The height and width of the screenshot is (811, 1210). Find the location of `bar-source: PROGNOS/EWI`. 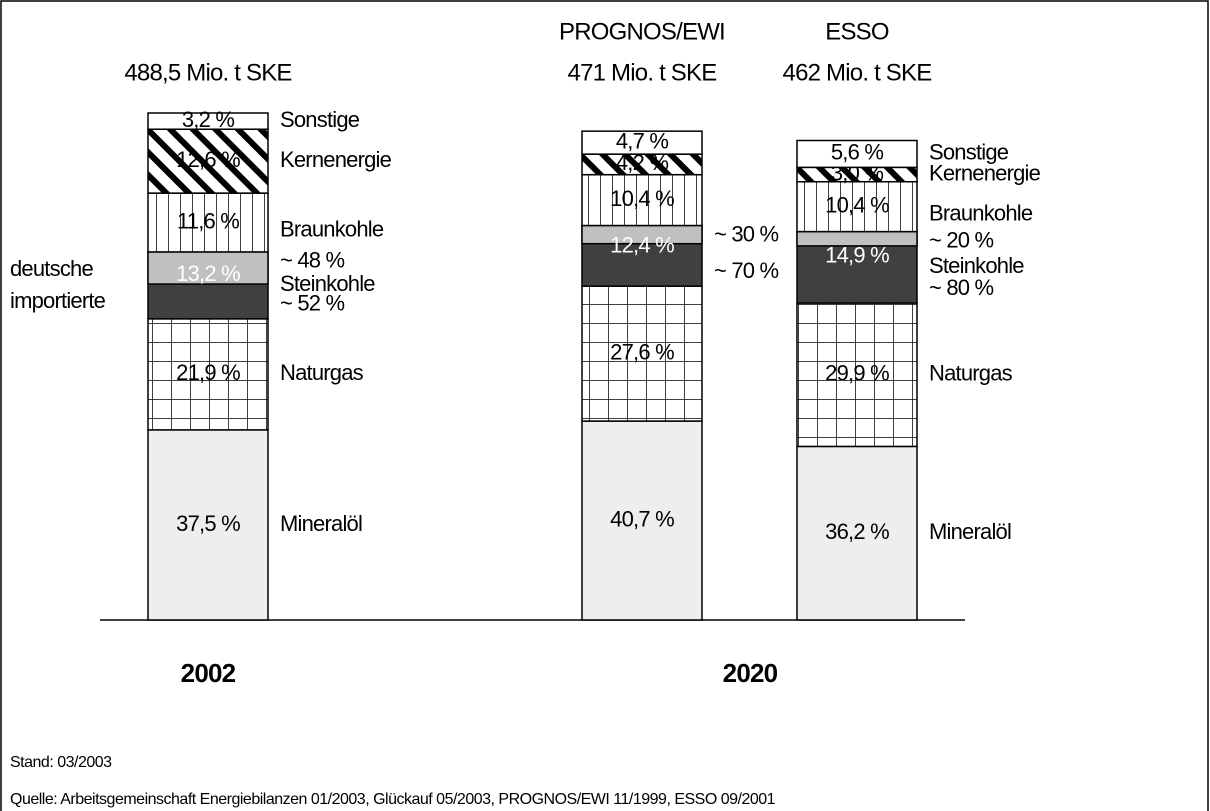

bar-source: PROGNOS/EWI is located at coordinates (642, 31).